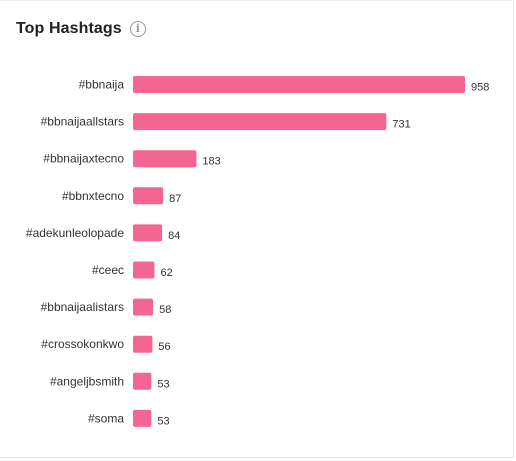 The height and width of the screenshot is (461, 516). What do you see at coordinates (401, 125) in the screenshot?
I see `data-label: 731` at bounding box center [401, 125].